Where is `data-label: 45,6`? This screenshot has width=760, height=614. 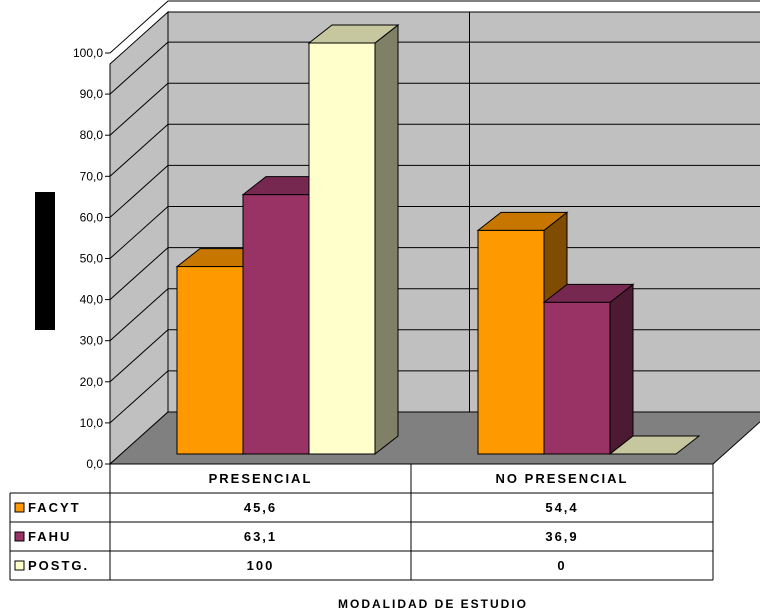
data-label: 45,6 is located at coordinates (260, 507).